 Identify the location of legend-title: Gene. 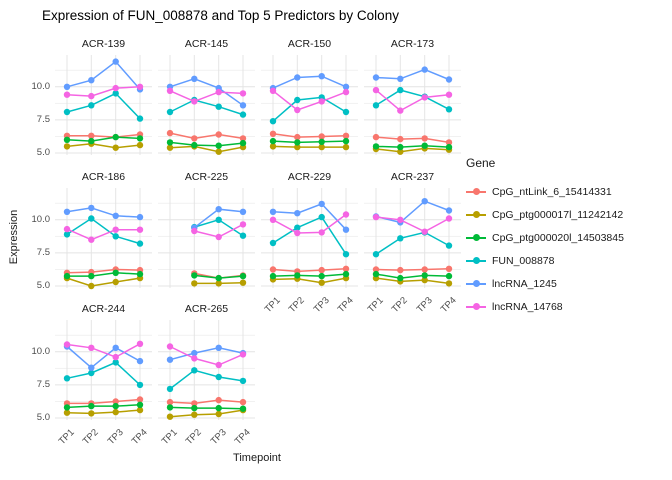
(481, 163).